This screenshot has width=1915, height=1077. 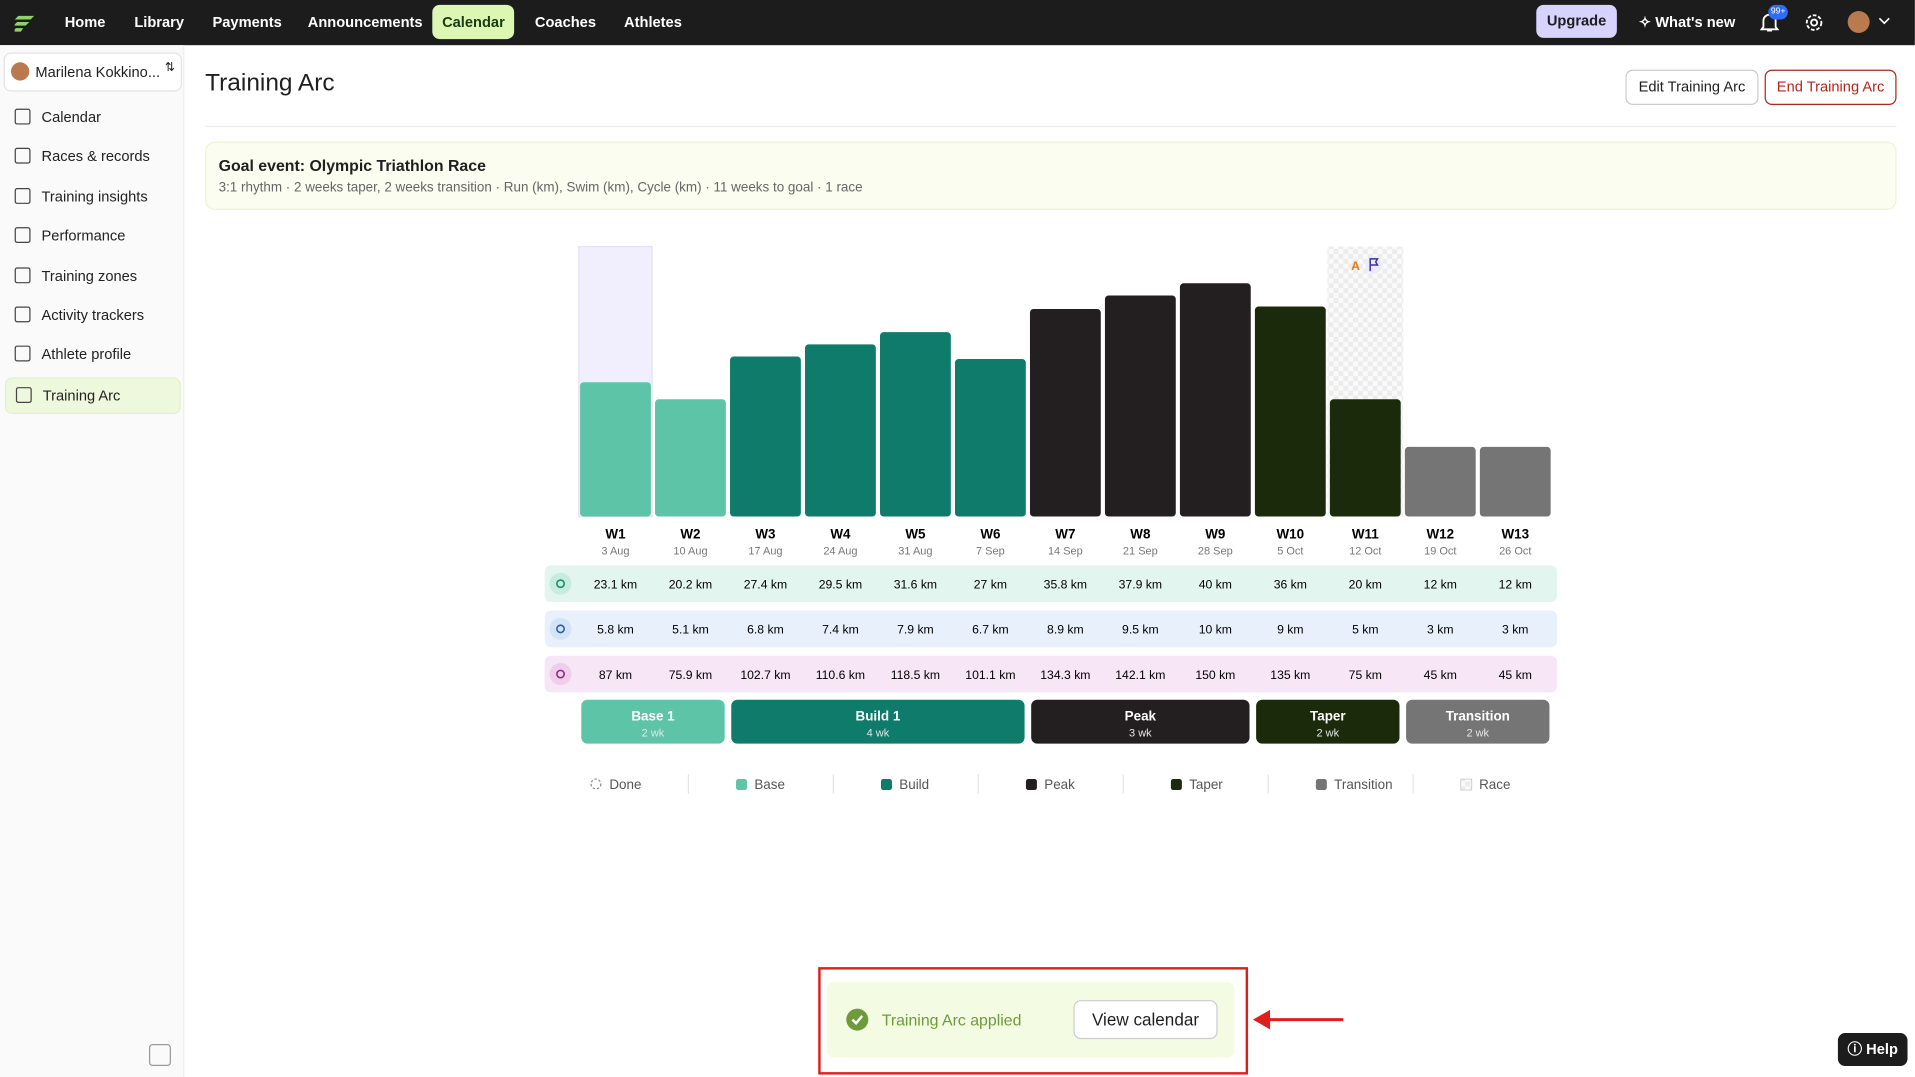 What do you see at coordinates (365, 22) in the screenshot?
I see `nav-item: Announcements` at bounding box center [365, 22].